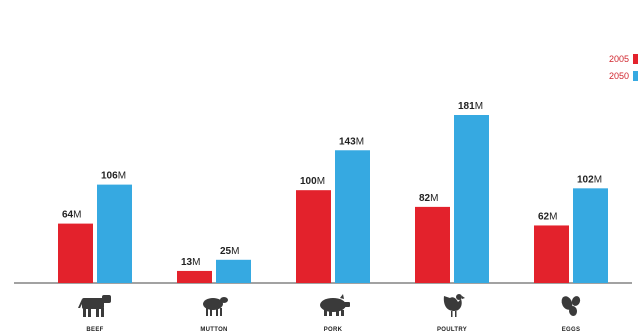 The height and width of the screenshot is (334, 642). I want to click on bar-eggs-2005, so click(551, 254).